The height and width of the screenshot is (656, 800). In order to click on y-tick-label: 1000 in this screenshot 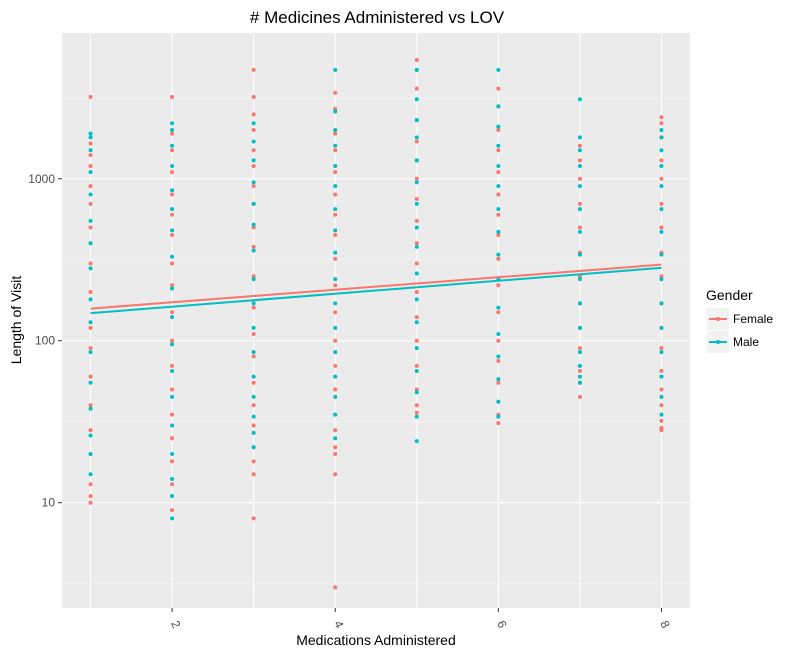, I will do `click(41, 179)`.